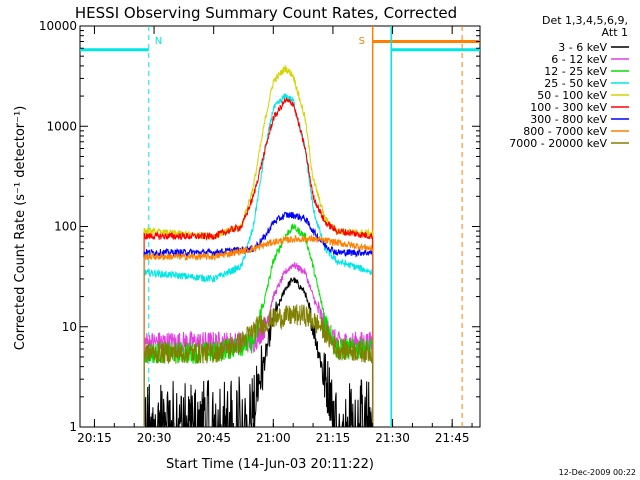 The width and height of the screenshot is (640, 480). I want to click on y-tick-label-1000: 1000, so click(61, 126).